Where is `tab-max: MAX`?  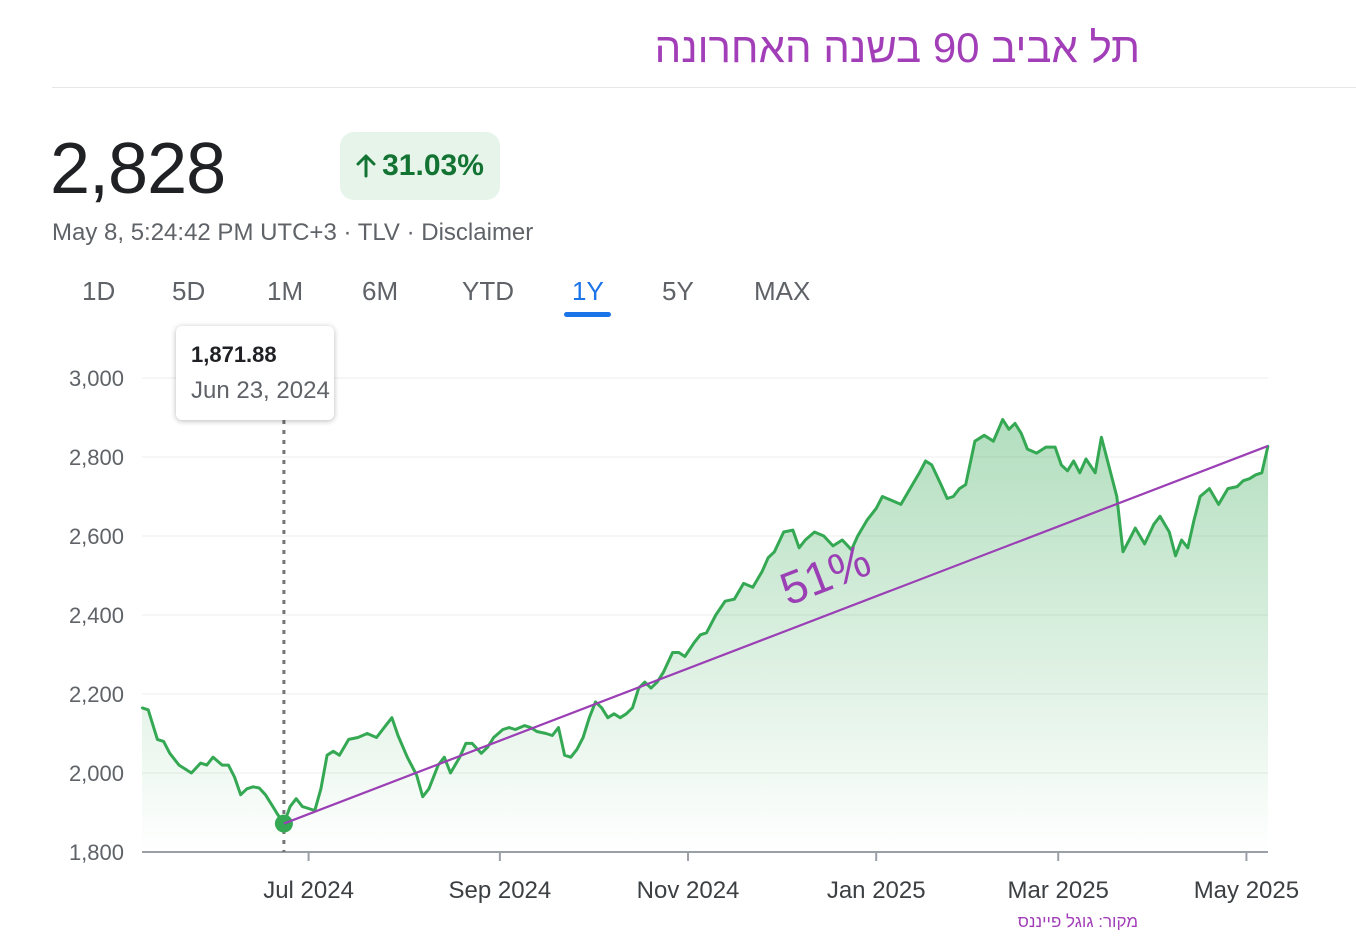
tab-max: MAX is located at coordinates (782, 291).